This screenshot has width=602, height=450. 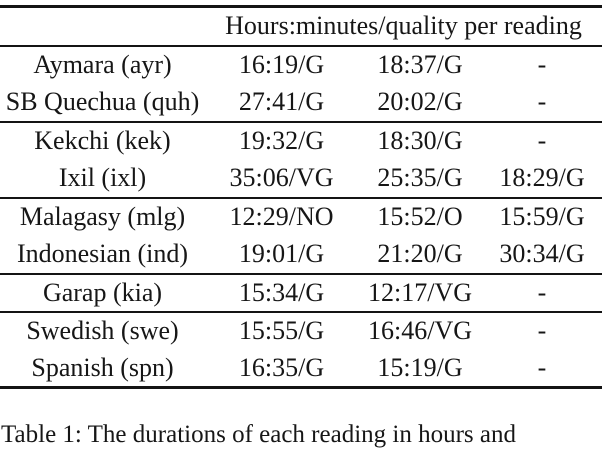 I want to click on table-row: Spanish (spn) 16:35/G 15:19/G -, so click(x=301, y=369).